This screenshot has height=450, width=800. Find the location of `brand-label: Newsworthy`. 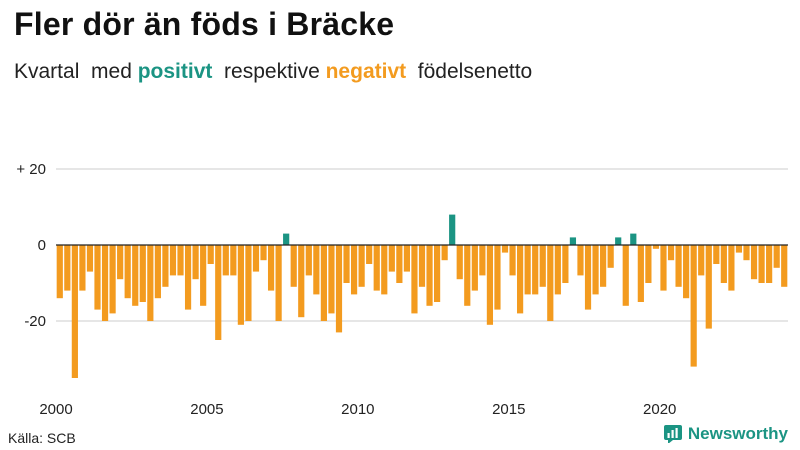

brand-label: Newsworthy is located at coordinates (737, 433).